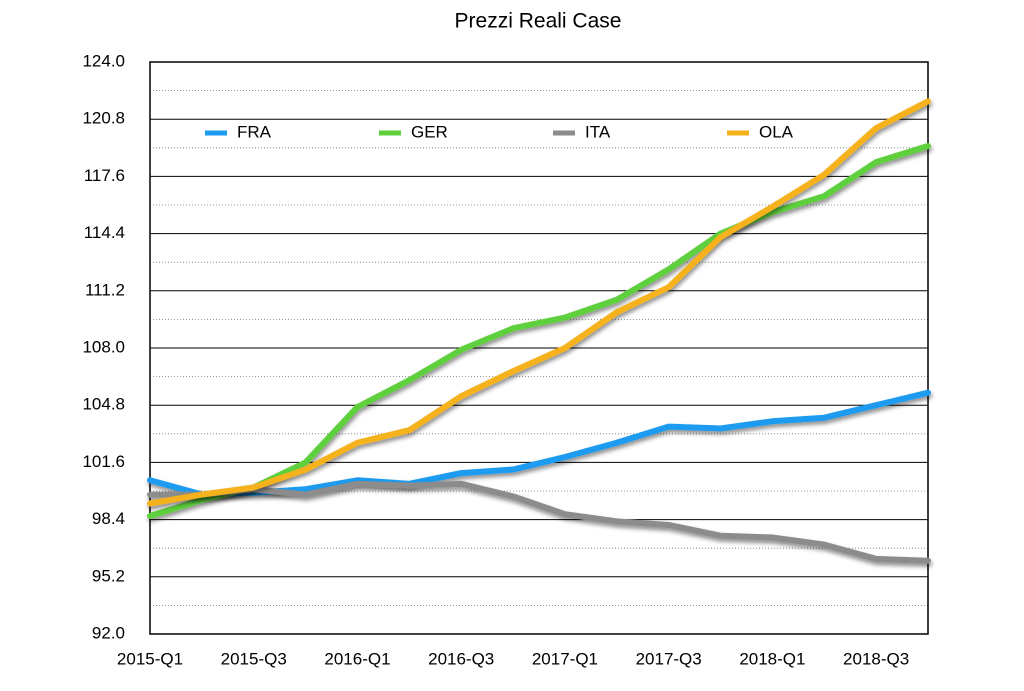  I want to click on x-tick-label: 2017-Q3, so click(669, 658).